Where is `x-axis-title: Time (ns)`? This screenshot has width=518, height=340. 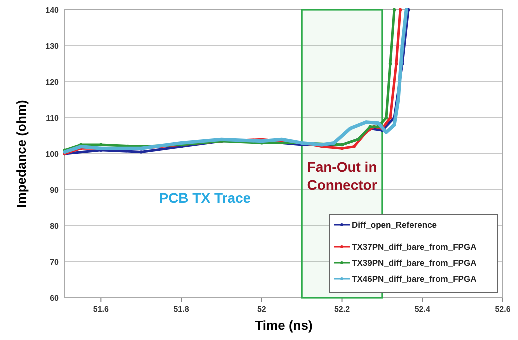 x-axis-title: Time (ns) is located at coordinates (284, 325).